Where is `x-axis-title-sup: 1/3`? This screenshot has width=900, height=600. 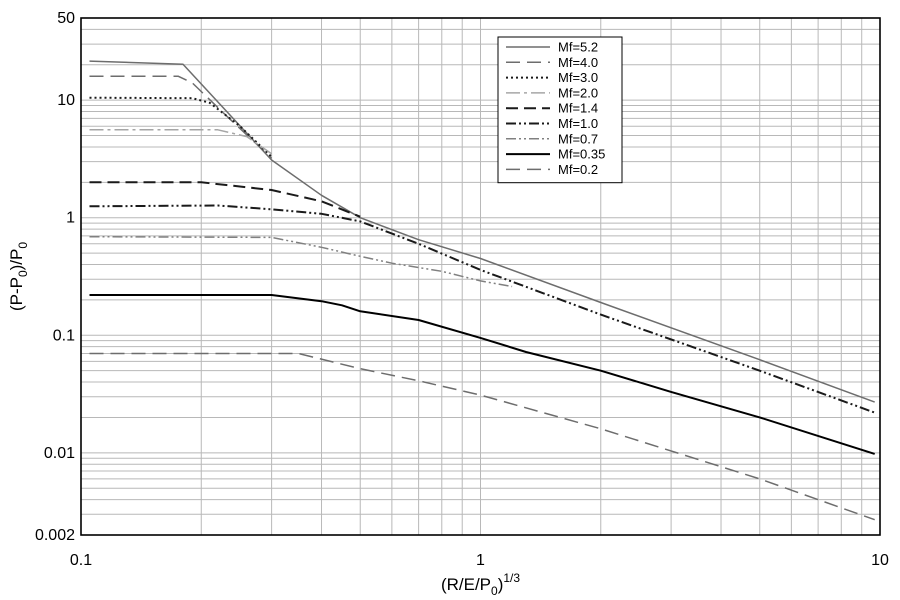 x-axis-title-sup: 1/3 is located at coordinates (511, 578).